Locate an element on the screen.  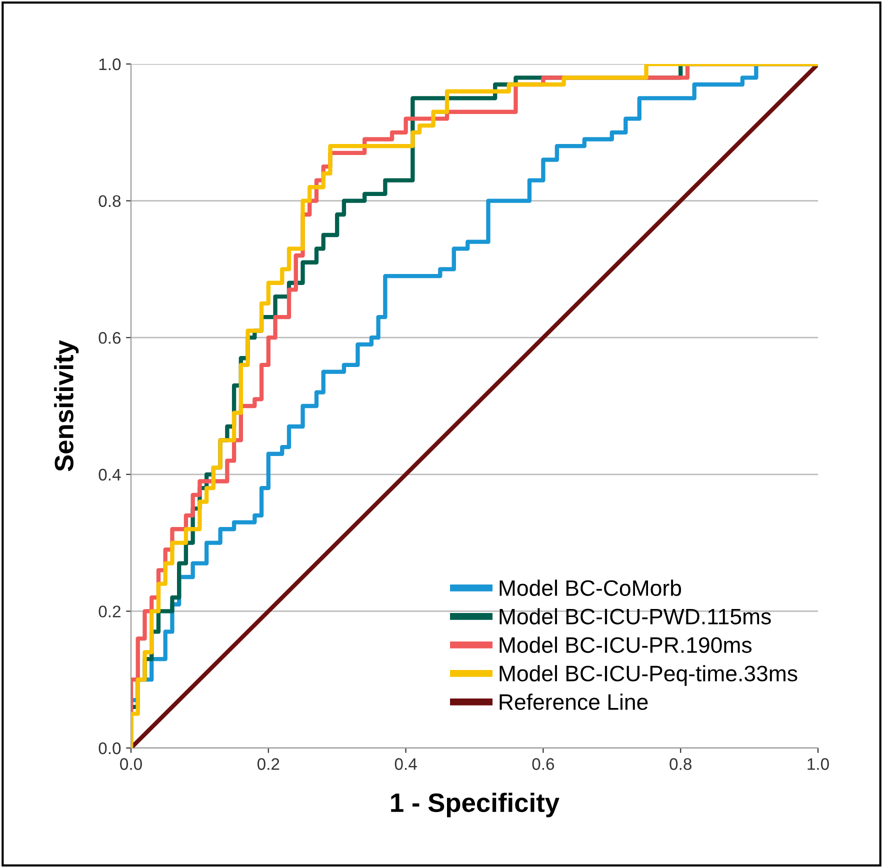
x-tick-label: 0.4 is located at coordinates (405, 764).